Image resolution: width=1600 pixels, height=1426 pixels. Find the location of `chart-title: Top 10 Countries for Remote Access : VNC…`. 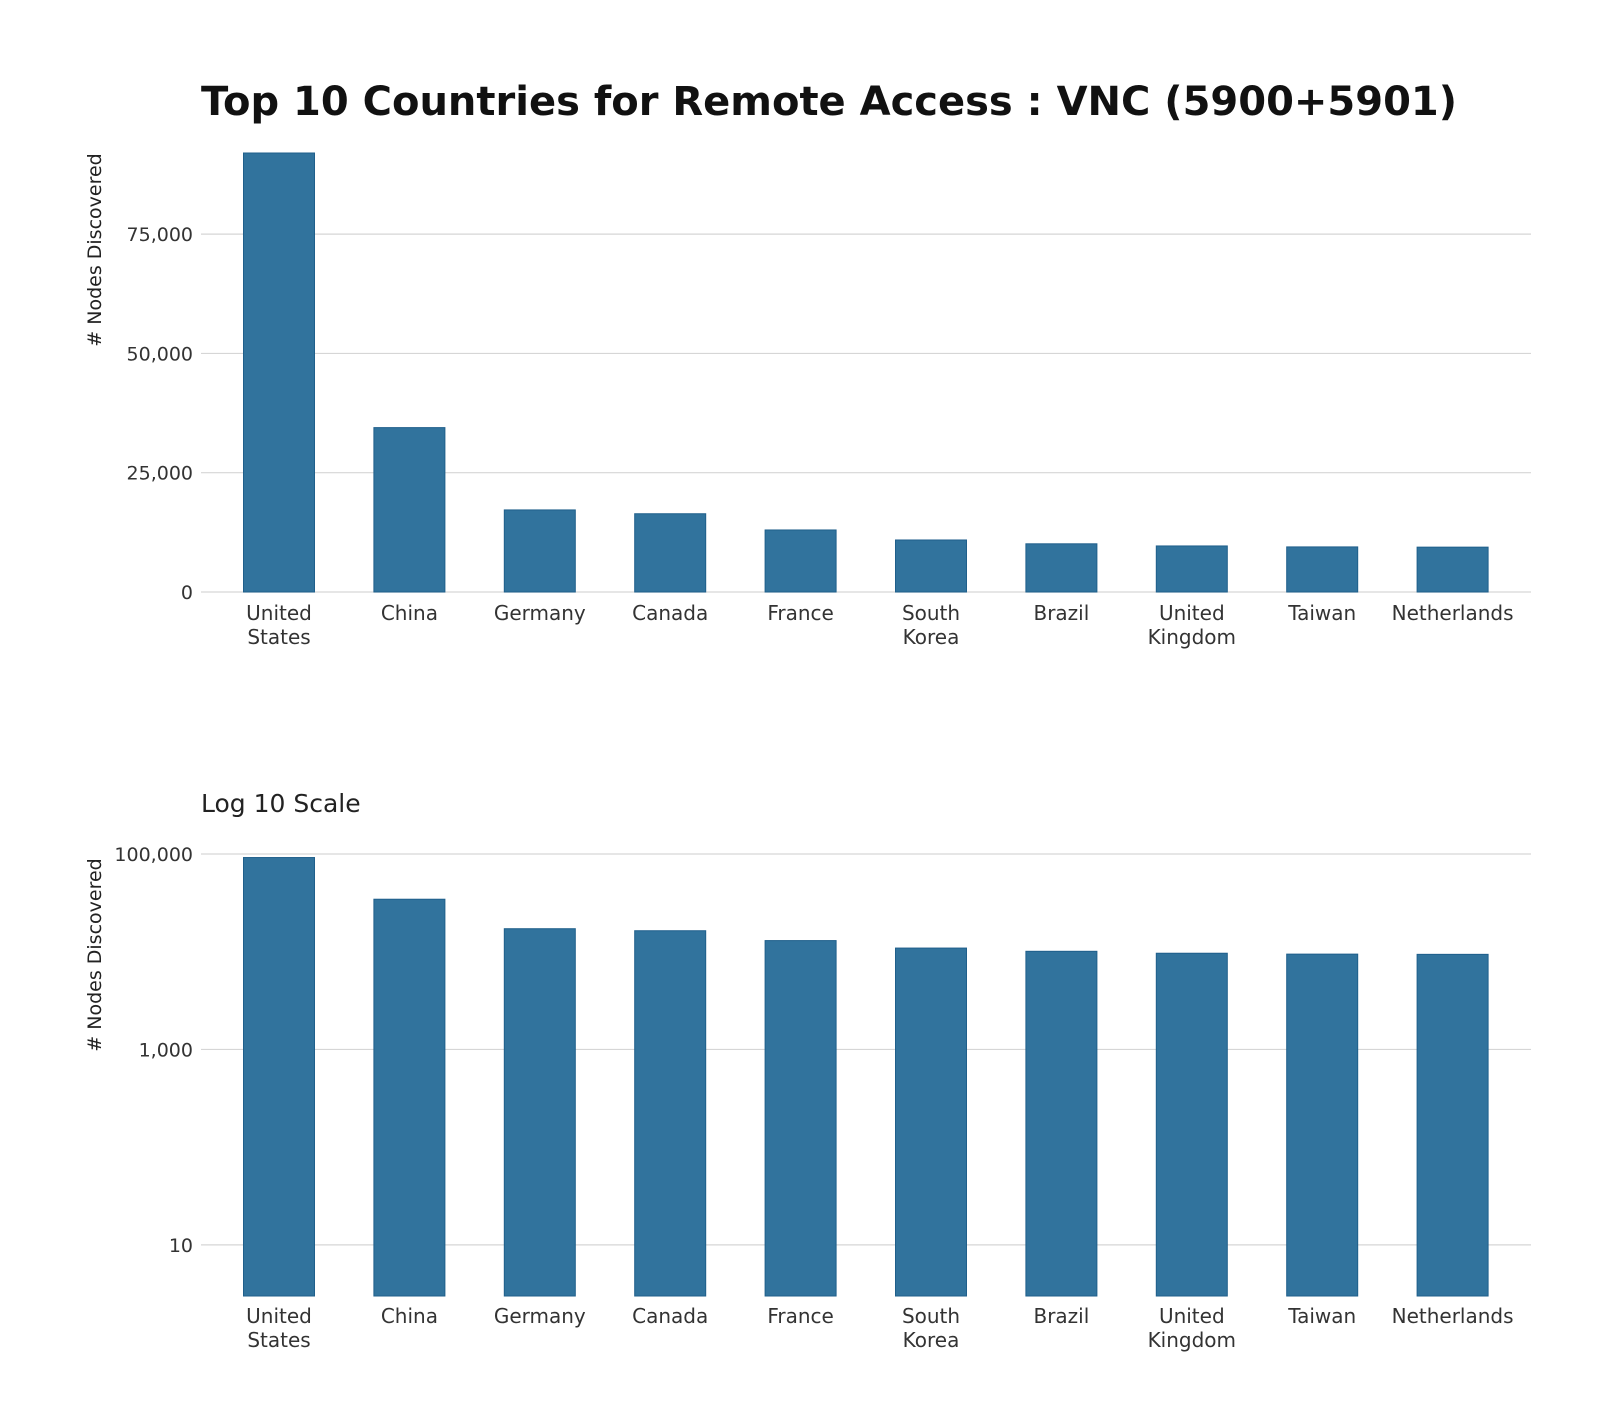

chart-title: Top 10 Countries for Remote Access : VNC… is located at coordinates (829, 102).